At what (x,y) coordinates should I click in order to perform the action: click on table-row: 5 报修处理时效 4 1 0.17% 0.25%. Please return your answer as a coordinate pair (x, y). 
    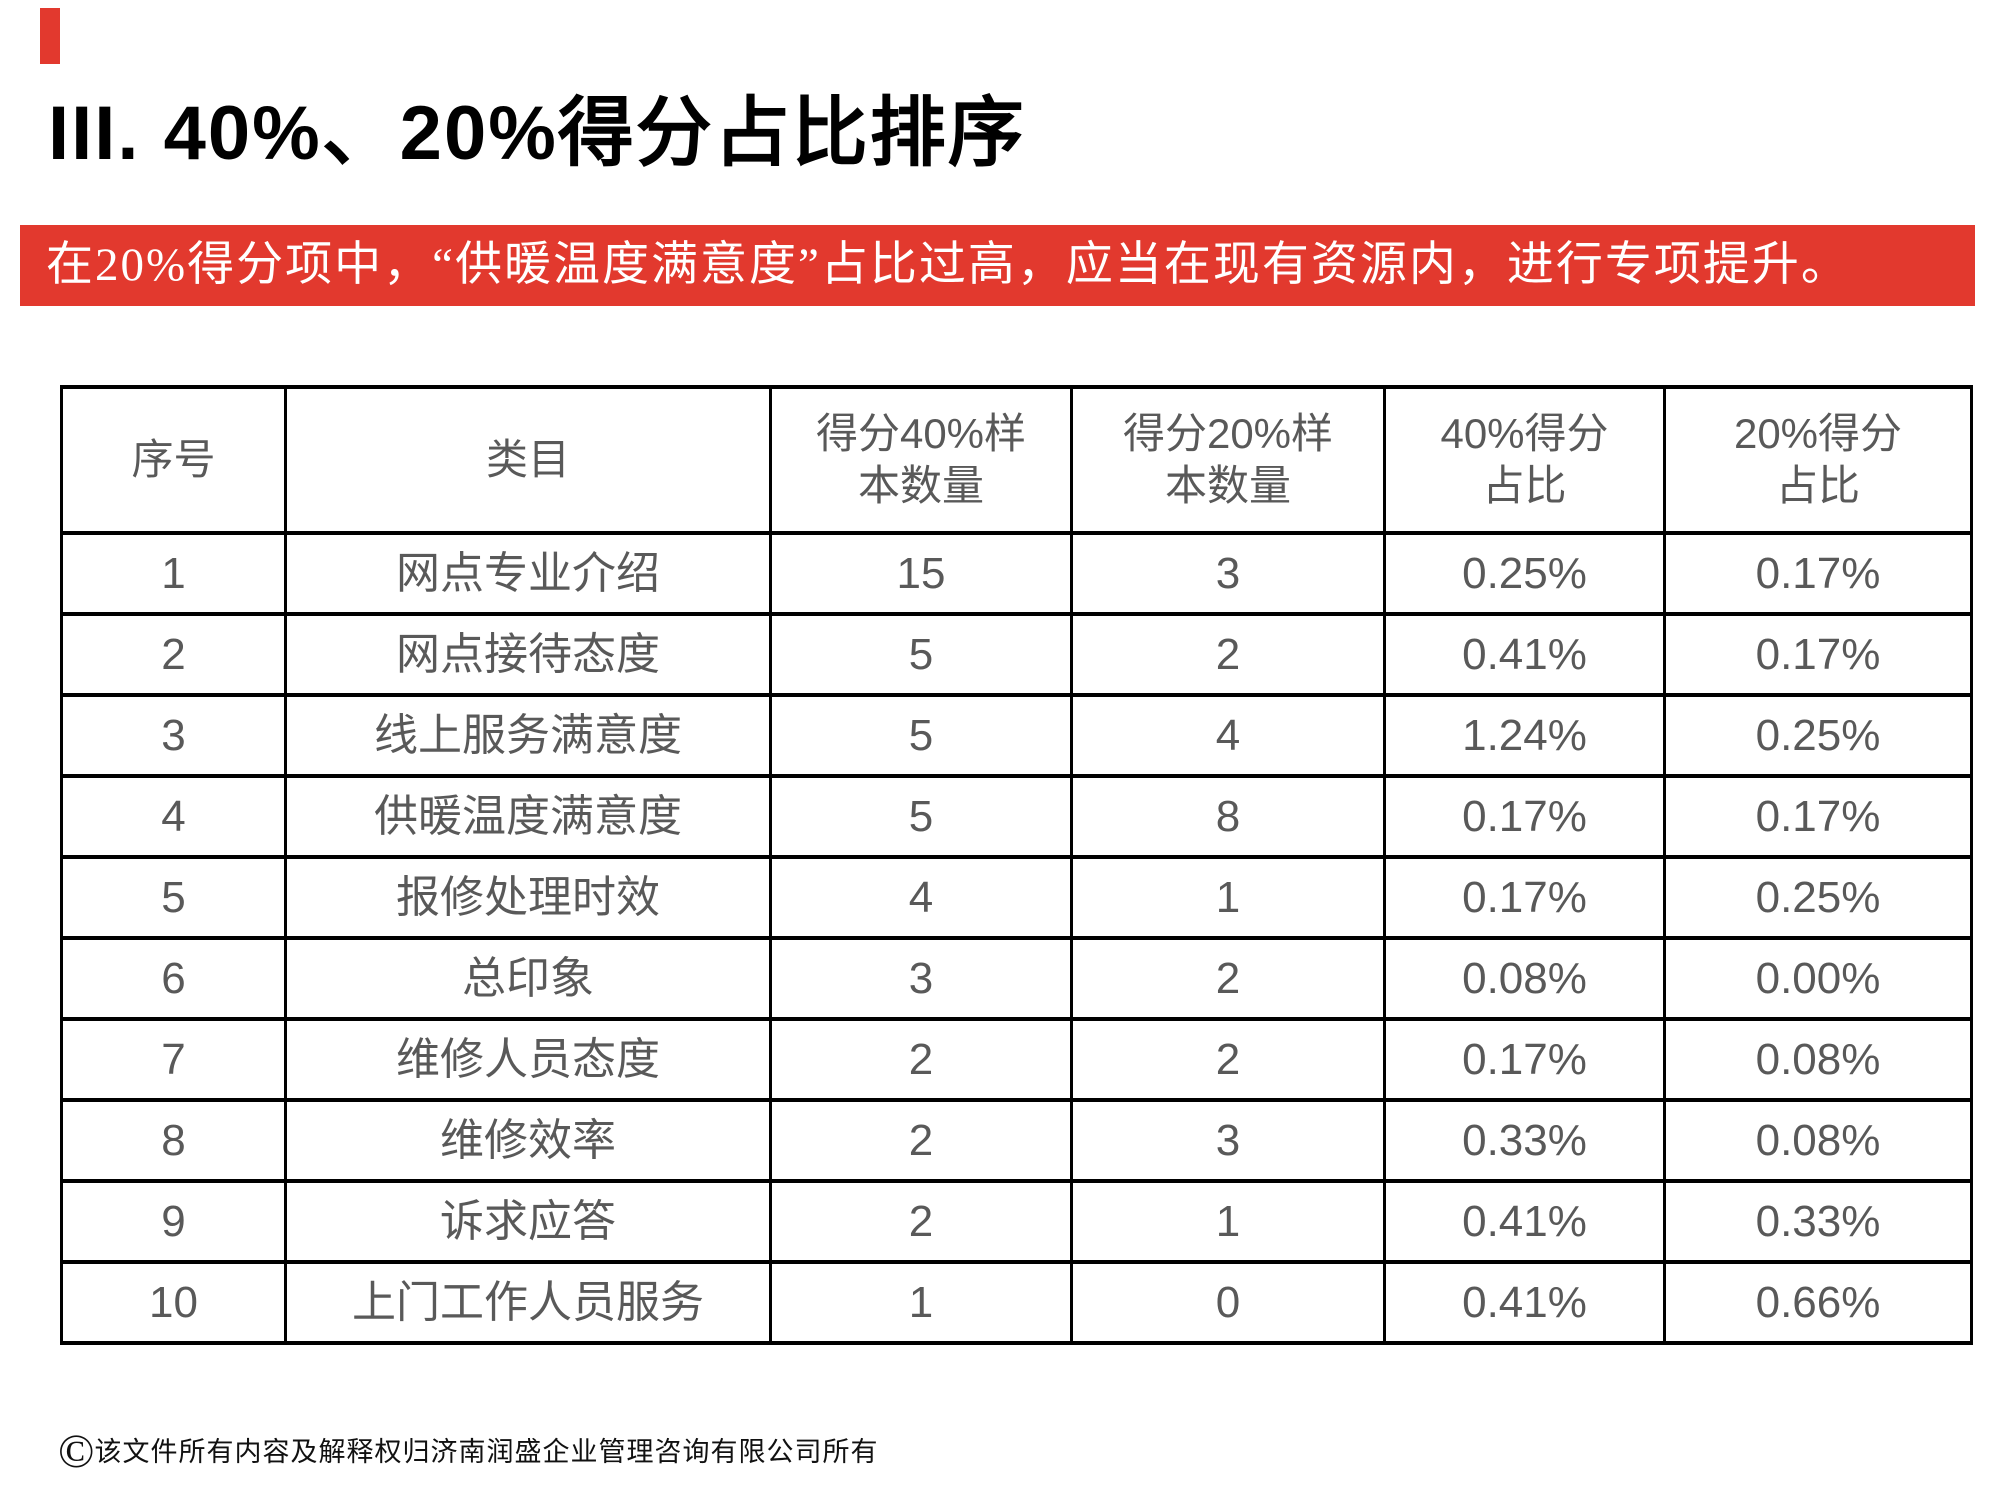
    Looking at the image, I should click on (1016, 897).